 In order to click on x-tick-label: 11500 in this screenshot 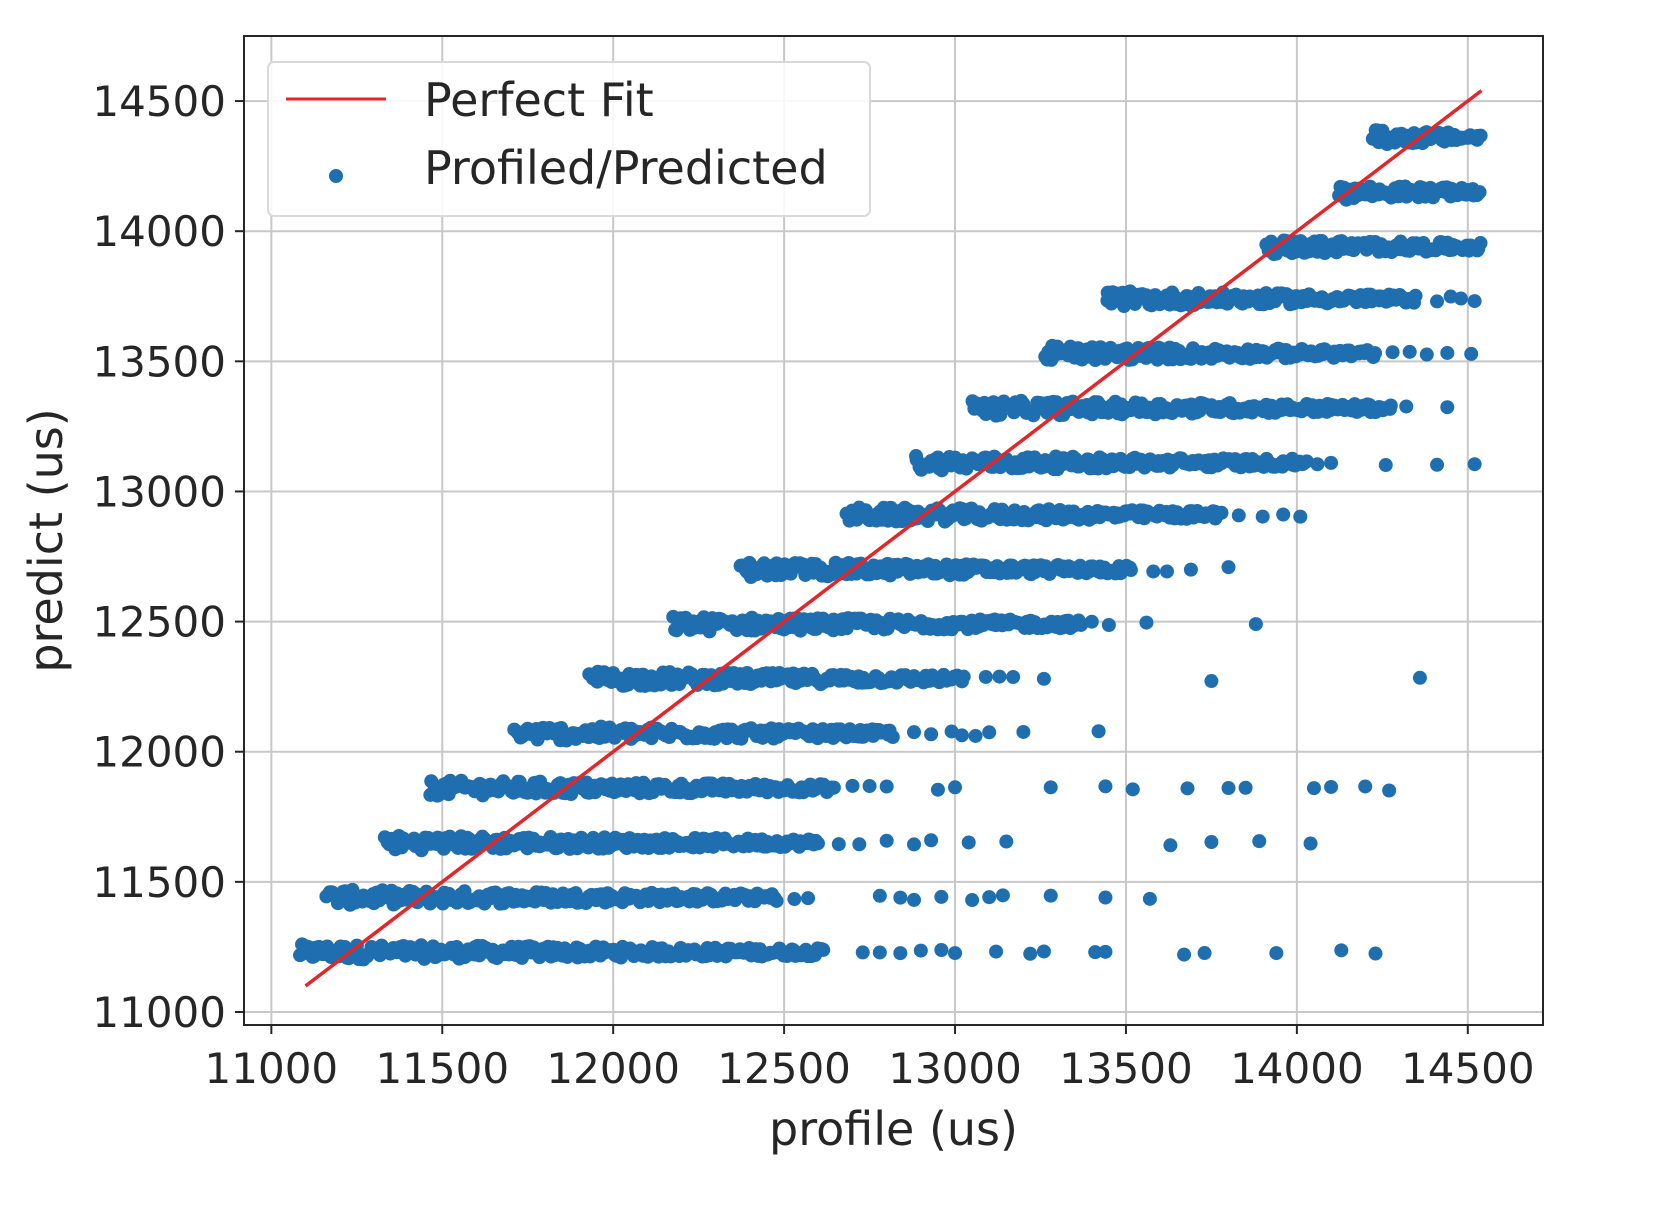, I will do `click(442, 1068)`.